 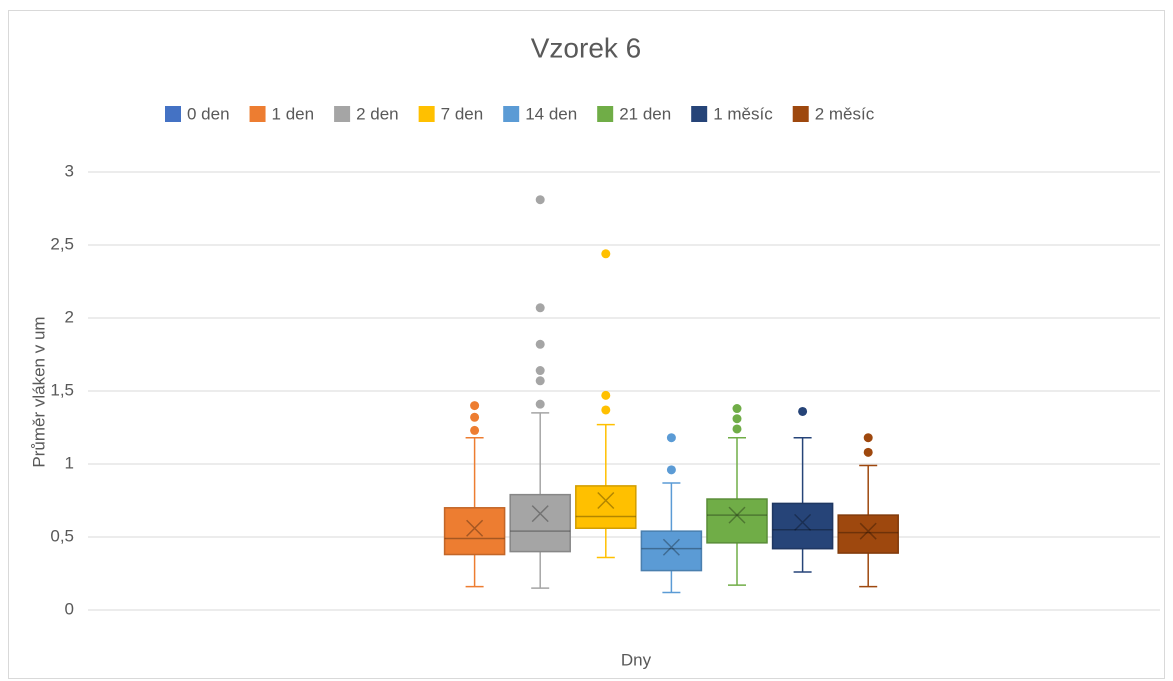 What do you see at coordinates (69, 462) in the screenshot?
I see `y-tick-label: 1` at bounding box center [69, 462].